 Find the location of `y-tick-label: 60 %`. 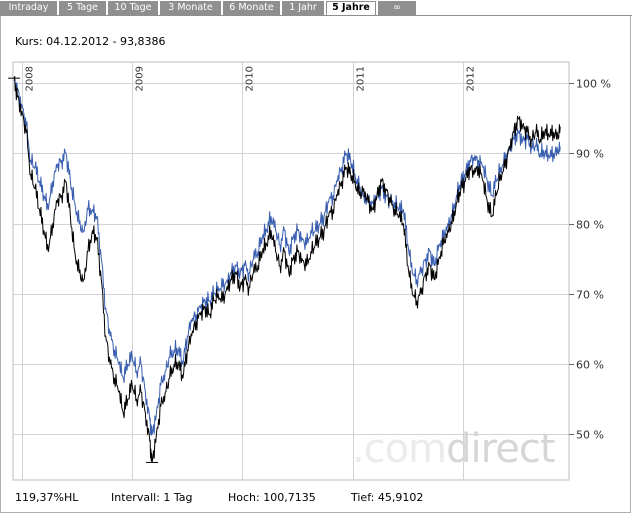

y-tick-label: 60 % is located at coordinates (590, 365).